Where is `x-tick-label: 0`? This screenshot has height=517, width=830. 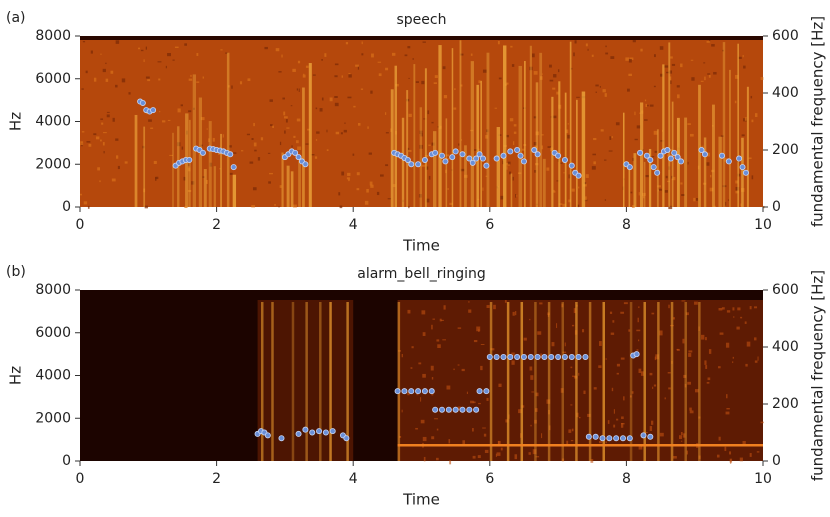 x-tick-label: 0 is located at coordinates (80, 225).